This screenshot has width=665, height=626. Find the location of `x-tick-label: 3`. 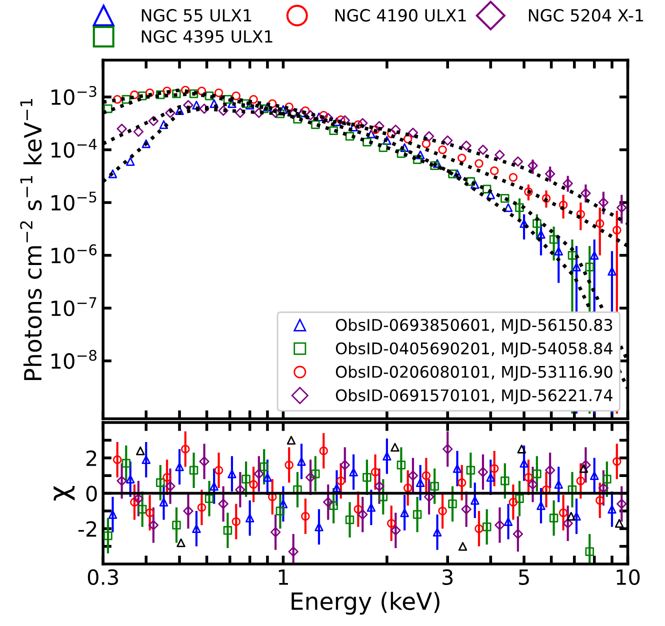

x-tick-label: 3 is located at coordinates (447, 577).